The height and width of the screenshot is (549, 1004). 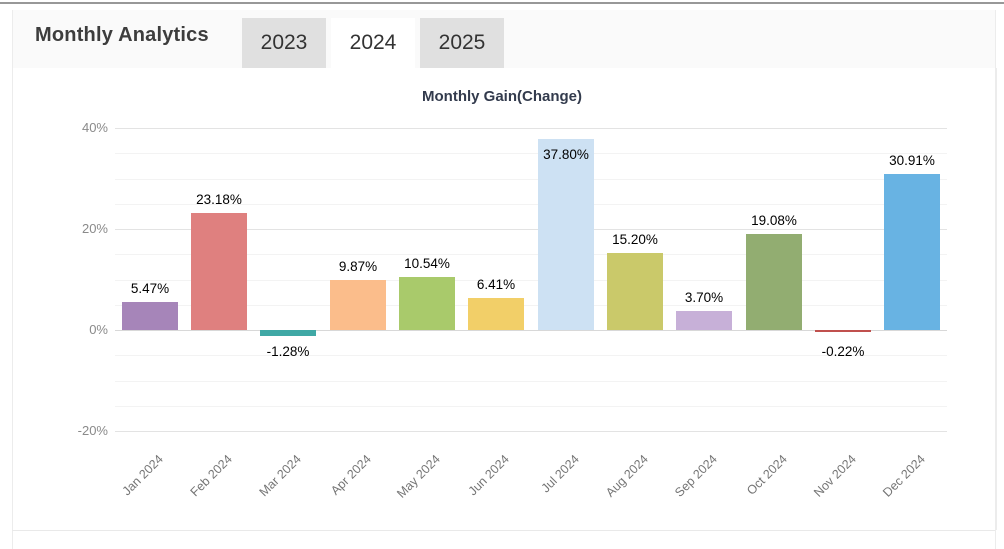 I want to click on tab-2024: 2024, so click(x=373, y=43).